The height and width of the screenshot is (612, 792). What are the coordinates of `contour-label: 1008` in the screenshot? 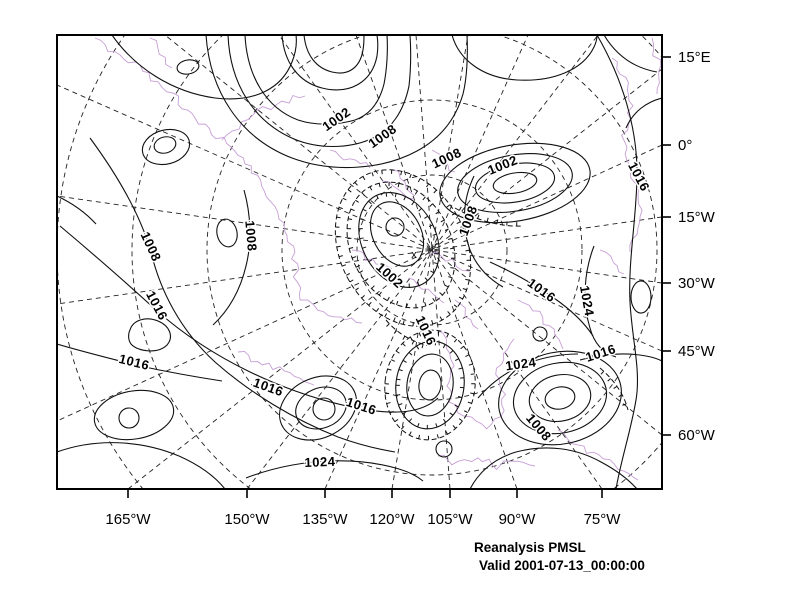 It's located at (151, 246).